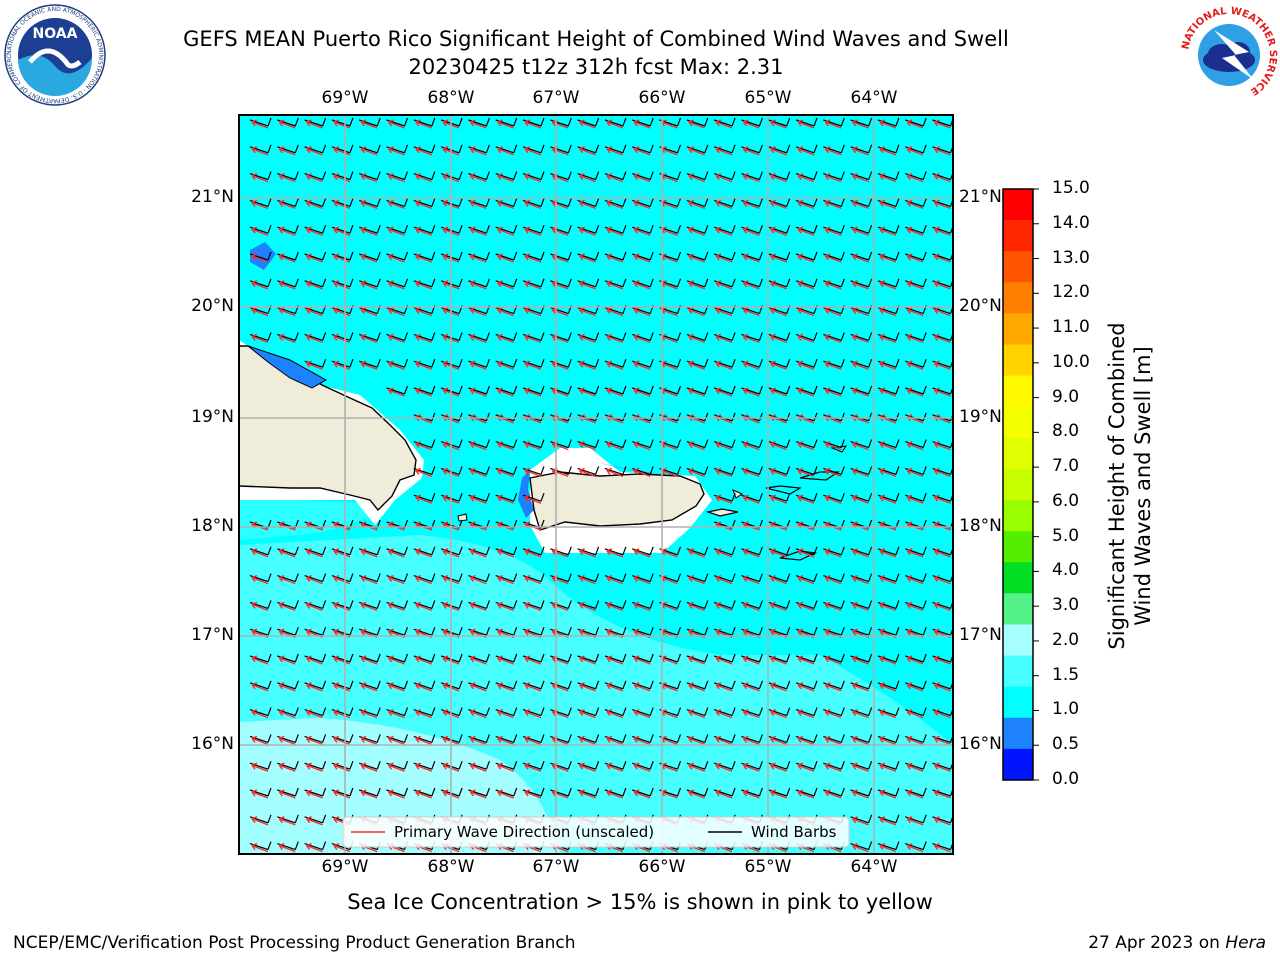 This screenshot has width=1280, height=960. I want to click on lat-label-right: 17°N, so click(980, 635).